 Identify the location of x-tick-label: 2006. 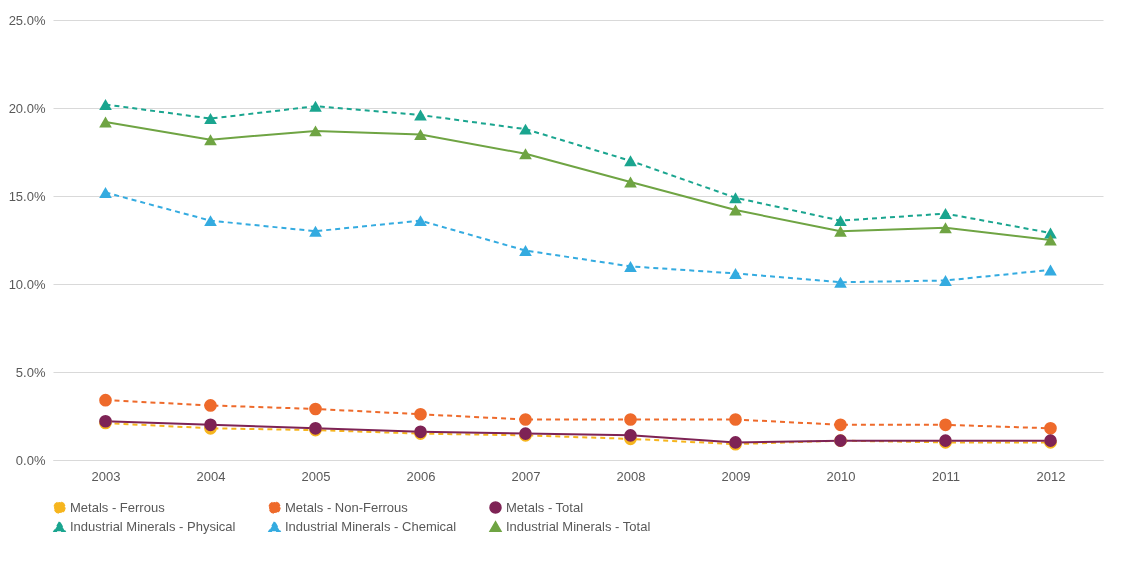
(421, 476).